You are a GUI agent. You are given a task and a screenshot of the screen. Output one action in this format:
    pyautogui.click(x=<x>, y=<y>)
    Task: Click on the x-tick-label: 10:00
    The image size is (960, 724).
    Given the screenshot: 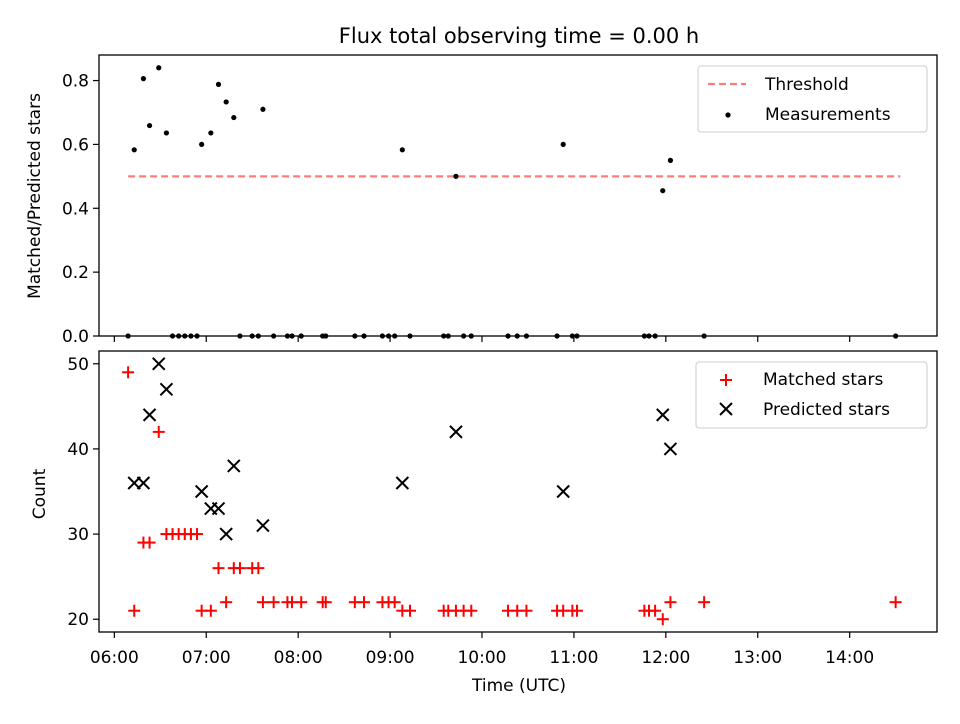 What is the action you would take?
    pyautogui.click(x=481, y=658)
    